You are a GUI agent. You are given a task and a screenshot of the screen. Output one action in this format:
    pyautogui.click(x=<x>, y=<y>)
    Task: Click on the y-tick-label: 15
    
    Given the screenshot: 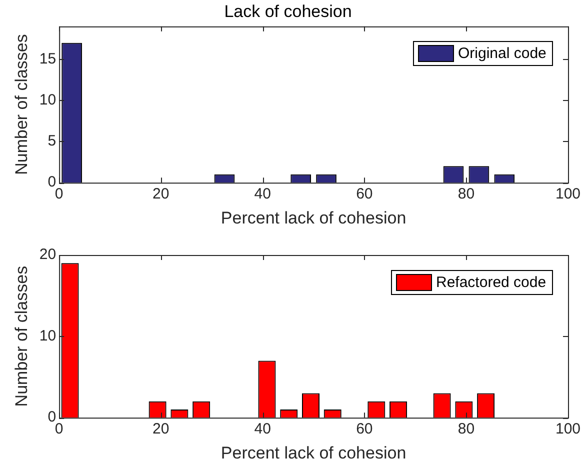 What is the action you would take?
    pyautogui.click(x=47, y=59)
    